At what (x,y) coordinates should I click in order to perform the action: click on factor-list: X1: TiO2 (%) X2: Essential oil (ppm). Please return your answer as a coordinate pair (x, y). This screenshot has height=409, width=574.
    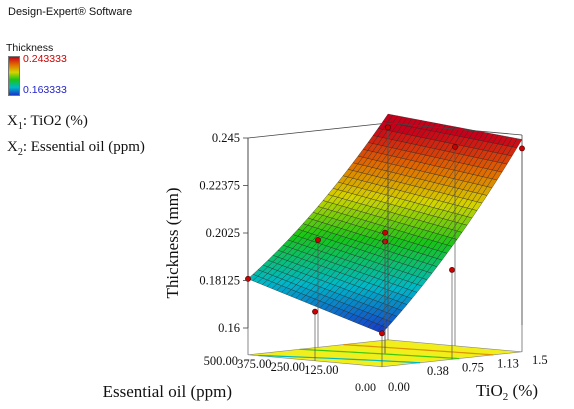
    Looking at the image, I should click on (76, 137).